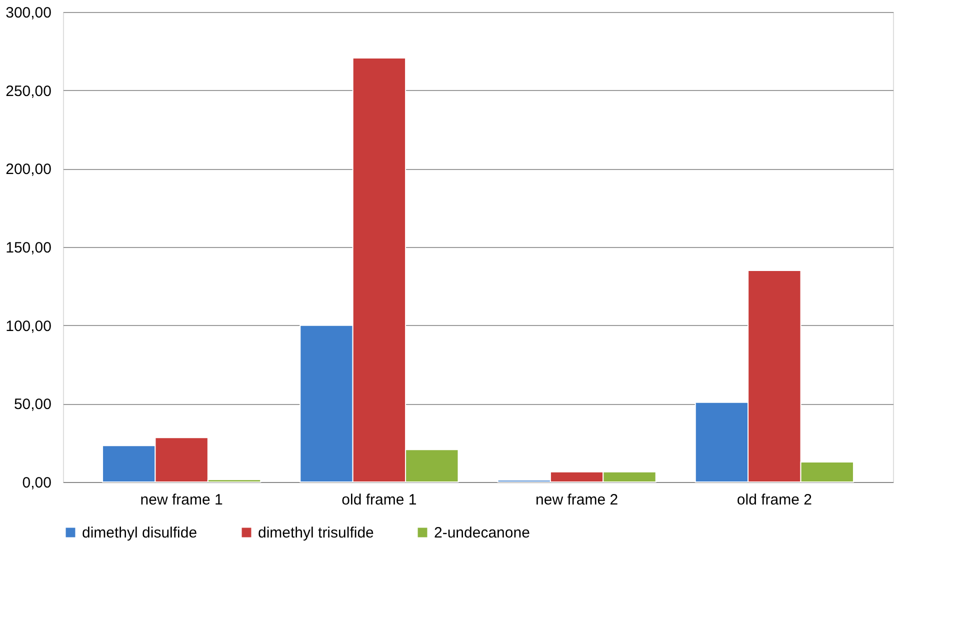 The height and width of the screenshot is (636, 972). Describe the element at coordinates (33, 405) in the screenshot. I see `y-tick-label: 50,00` at that location.